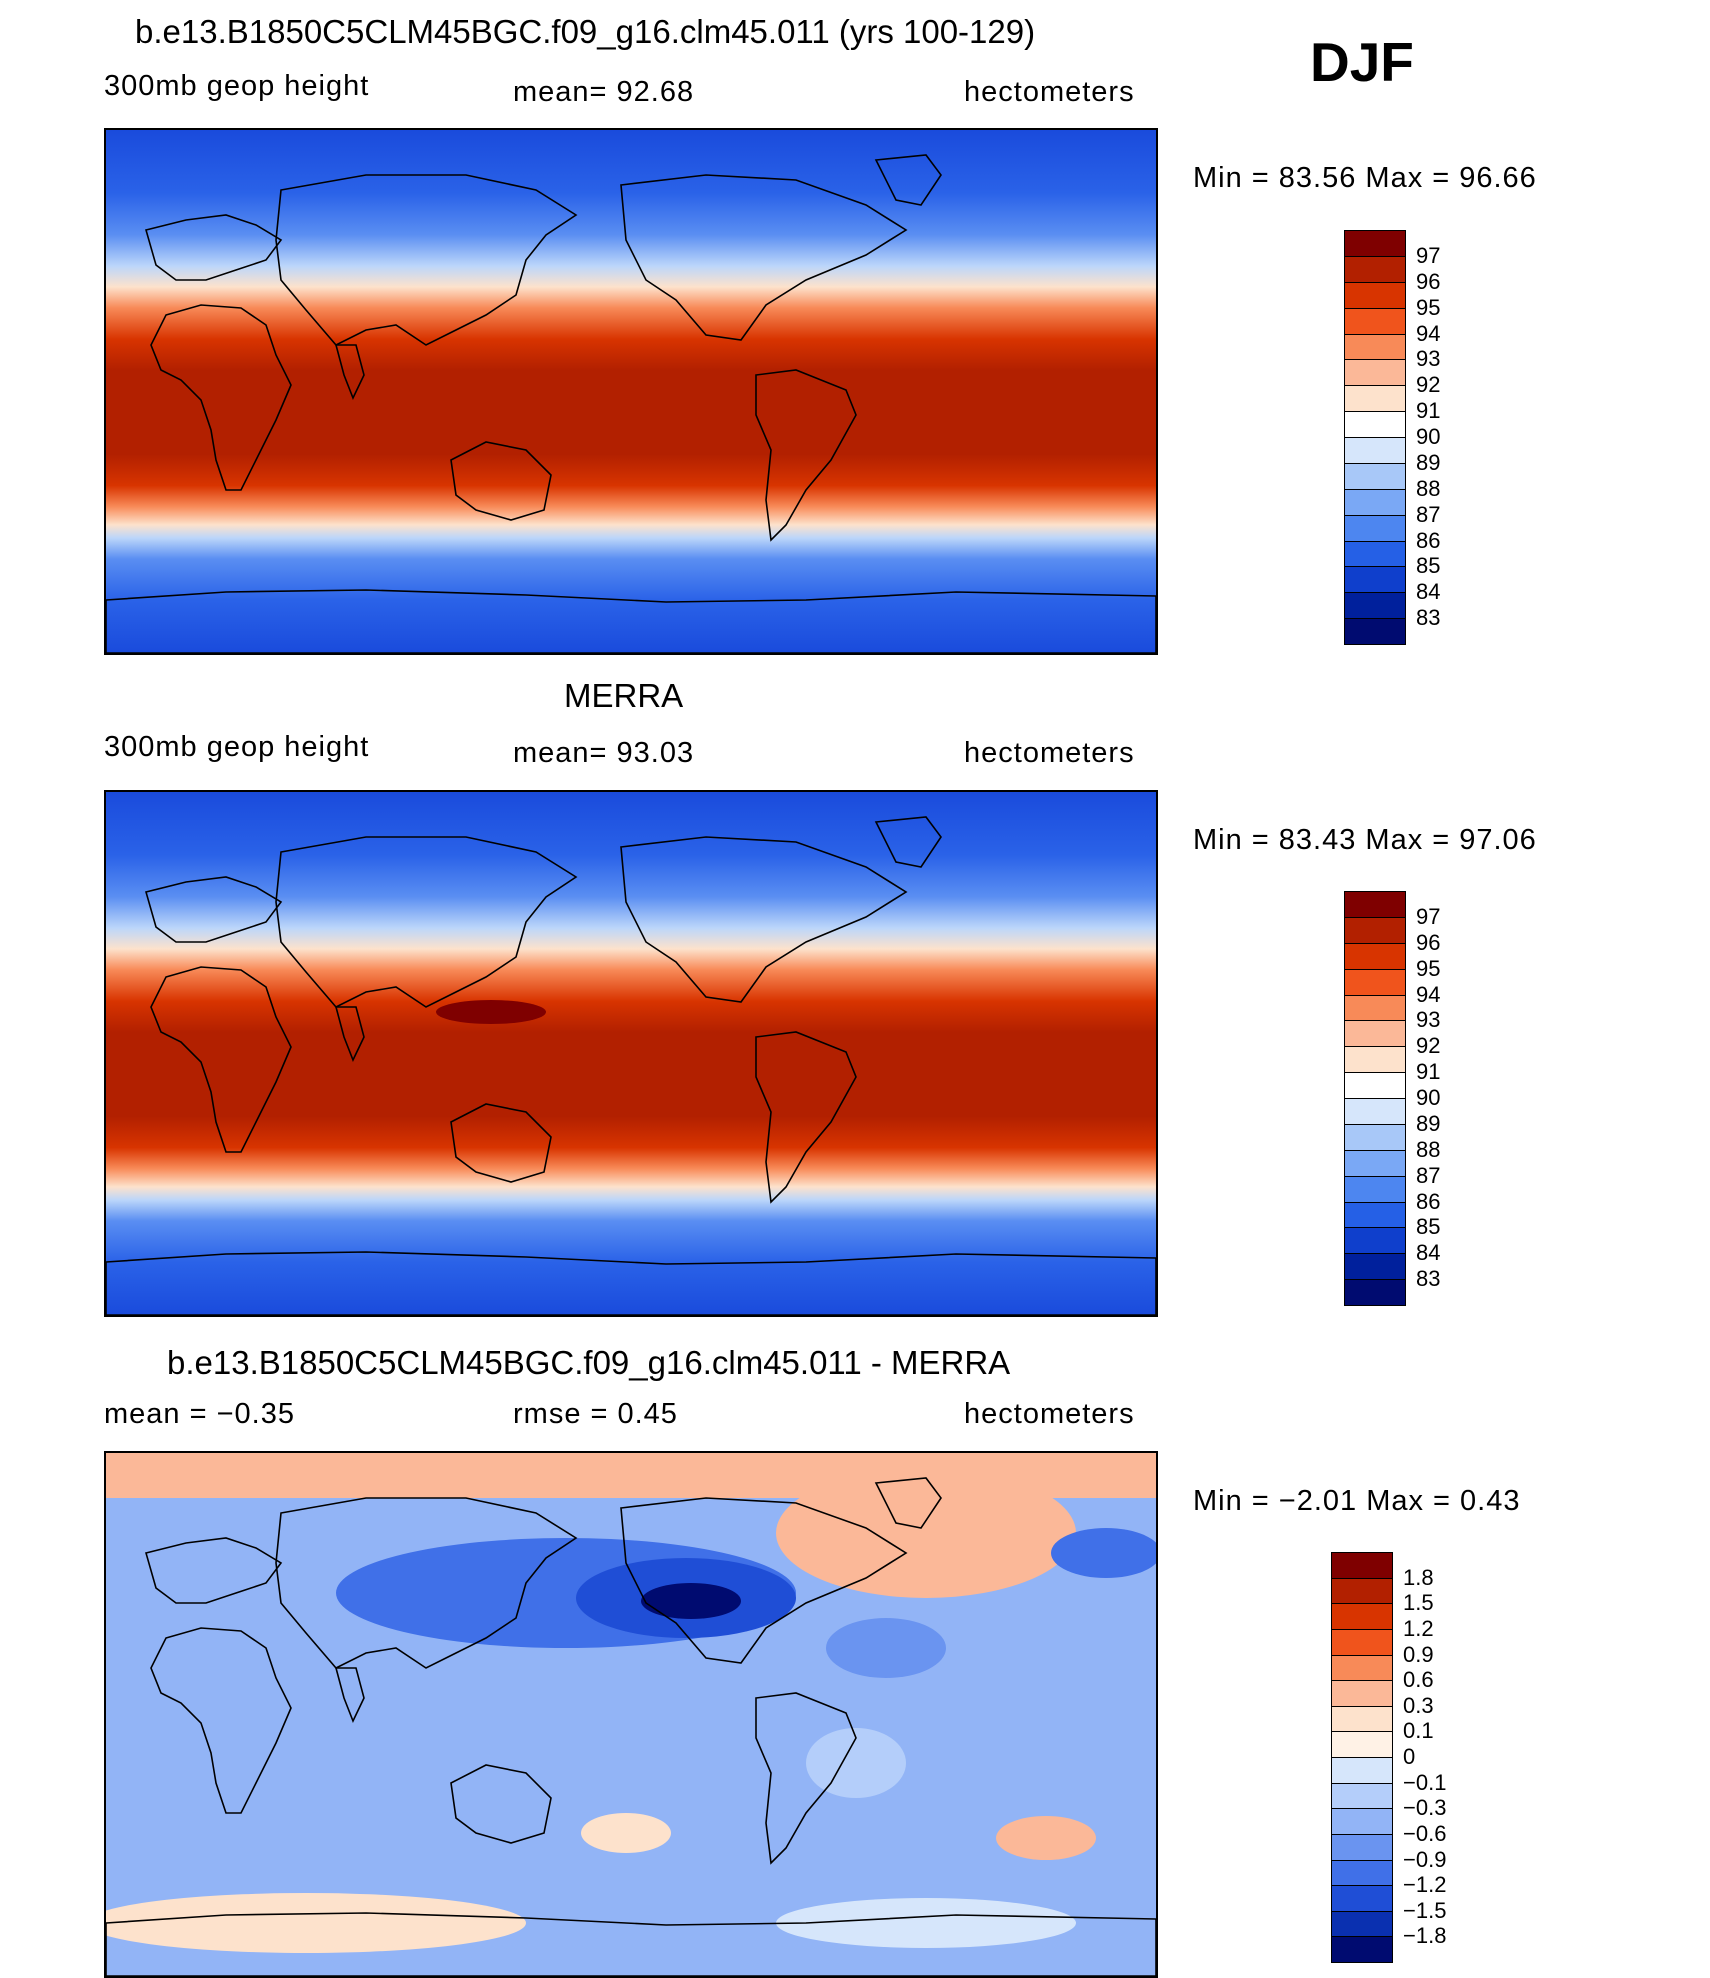  I want to click on panel2-minmax: Min = 83.43 Max = 97.06, so click(1365, 840).